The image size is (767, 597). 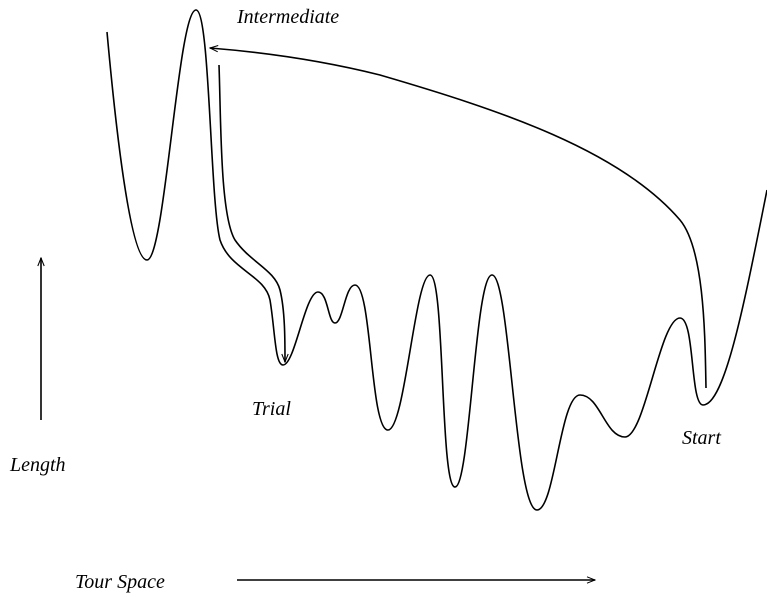 I want to click on x-axis-label: Tour Space, so click(x=120, y=582).